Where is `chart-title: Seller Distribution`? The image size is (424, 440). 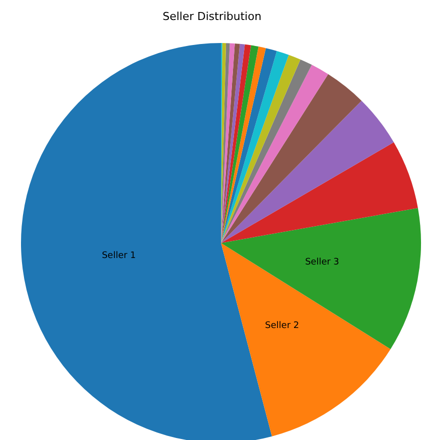 chart-title: Seller Distribution is located at coordinates (212, 16).